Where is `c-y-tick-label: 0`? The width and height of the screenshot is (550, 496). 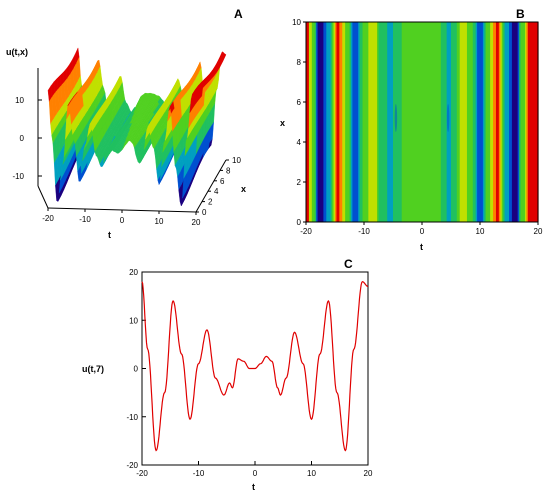 c-y-tick-label: 0 is located at coordinates (136, 369).